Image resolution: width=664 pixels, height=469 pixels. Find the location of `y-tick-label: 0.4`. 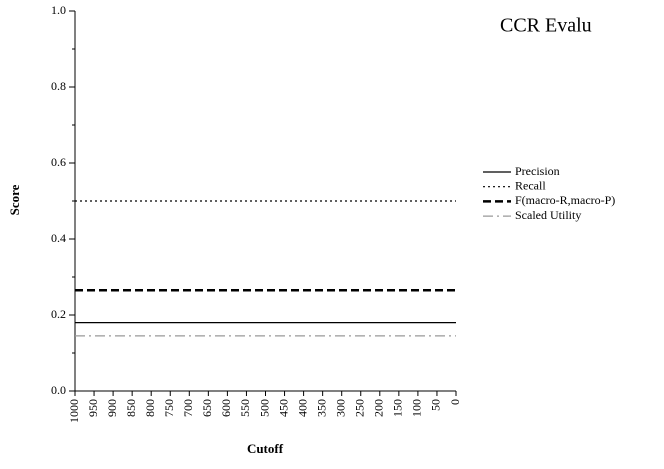

y-tick-label: 0.4 is located at coordinates (58, 238).